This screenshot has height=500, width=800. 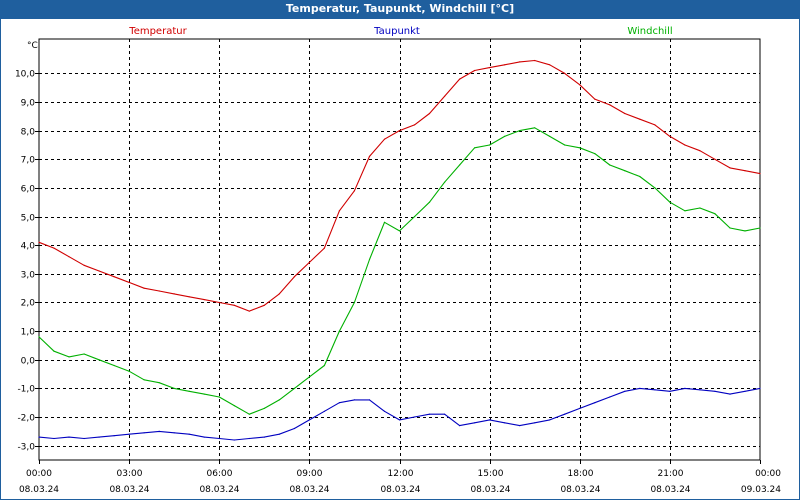 What do you see at coordinates (310, 474) in the screenshot?
I see `x-tick-time: 09:00` at bounding box center [310, 474].